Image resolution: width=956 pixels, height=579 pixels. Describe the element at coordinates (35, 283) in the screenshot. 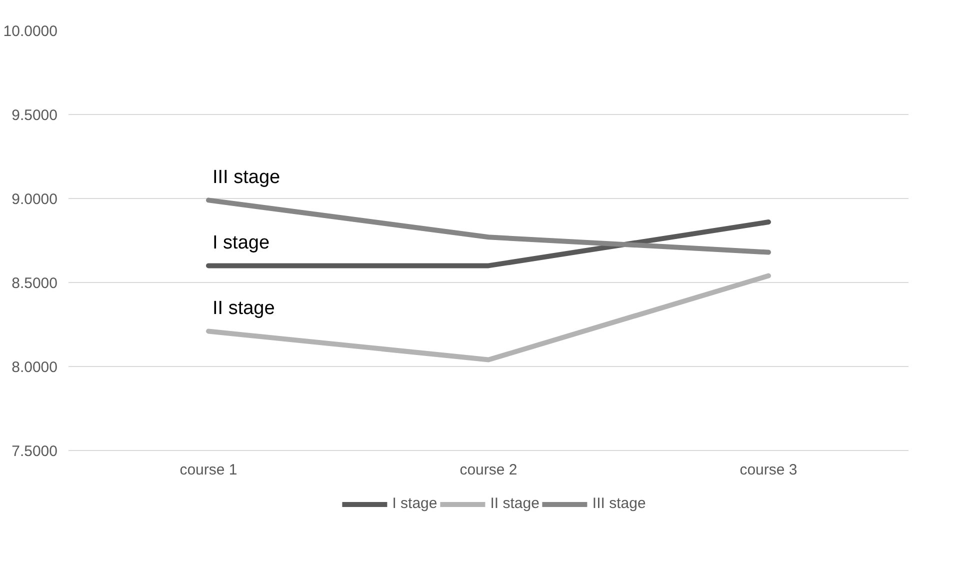

I see `y-tick-label: 8.5000` at that location.